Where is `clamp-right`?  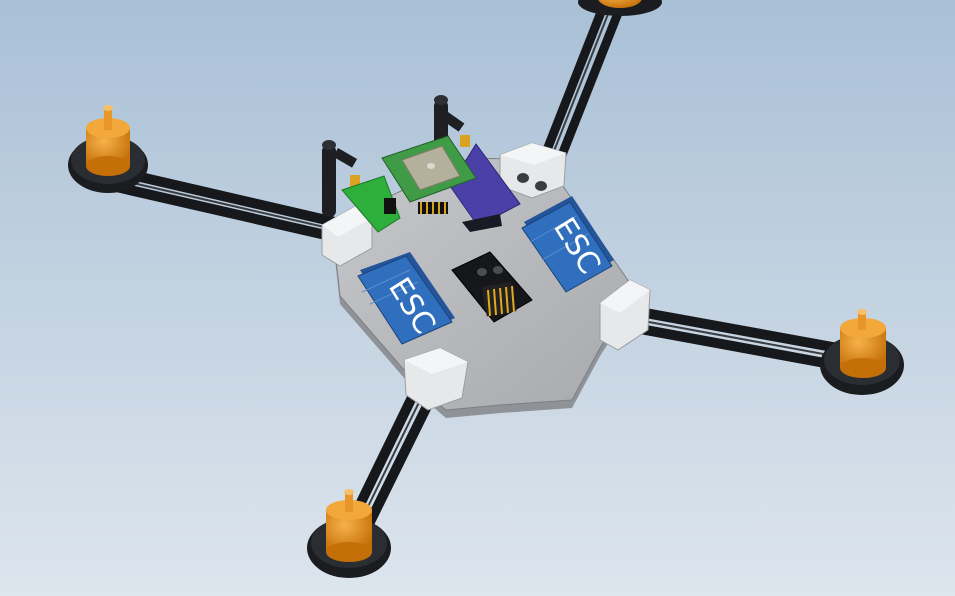 clamp-right is located at coordinates (625, 315).